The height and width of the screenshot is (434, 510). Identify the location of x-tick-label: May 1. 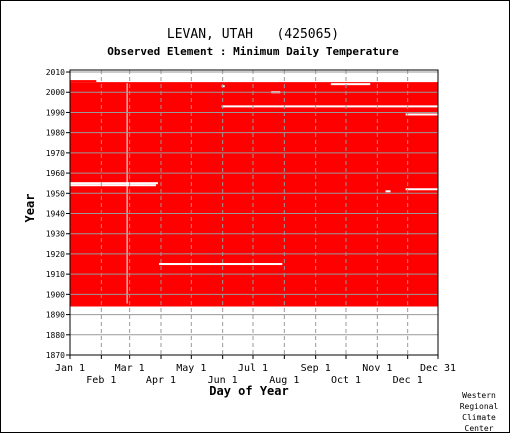
(191, 368).